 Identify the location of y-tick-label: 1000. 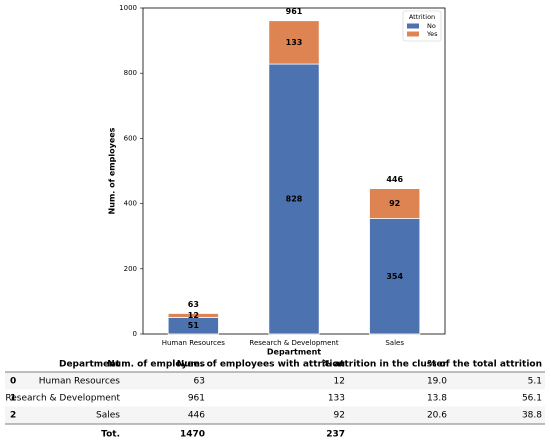
(128, 8).